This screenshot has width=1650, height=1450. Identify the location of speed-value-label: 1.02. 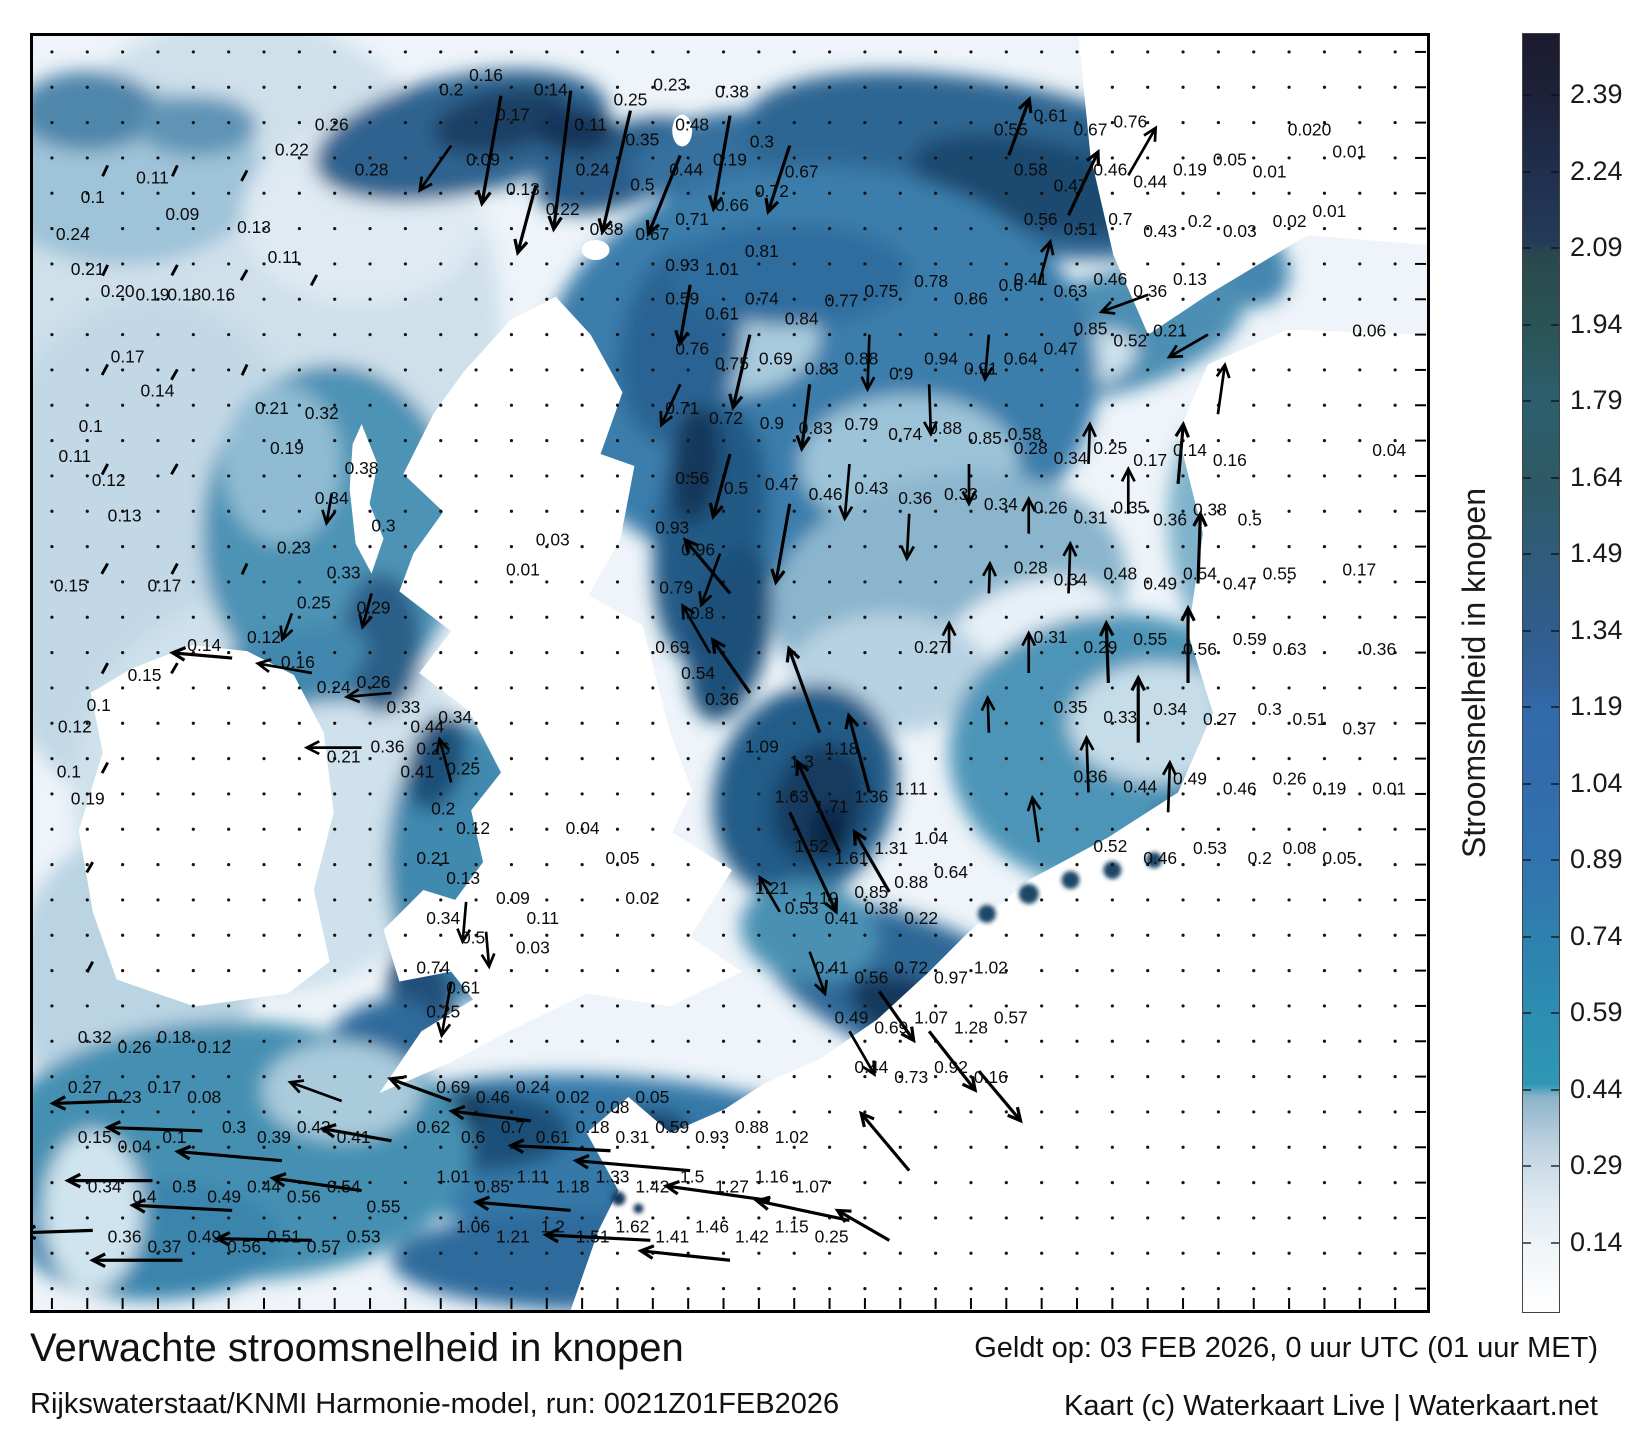
(792, 1137).